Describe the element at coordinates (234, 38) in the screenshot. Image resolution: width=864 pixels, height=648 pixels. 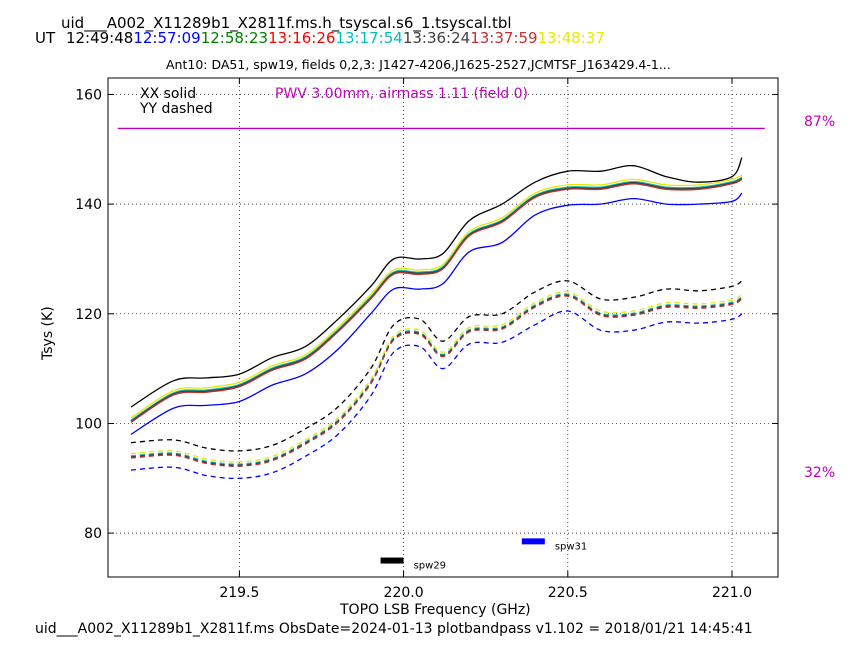
I see `ut-time-2: 12:58:23` at that location.